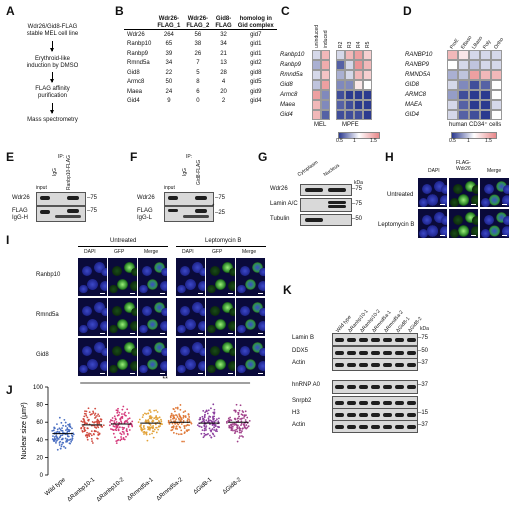  I want to click on heatmap-d-row-label: RANBP10, so click(419, 55).